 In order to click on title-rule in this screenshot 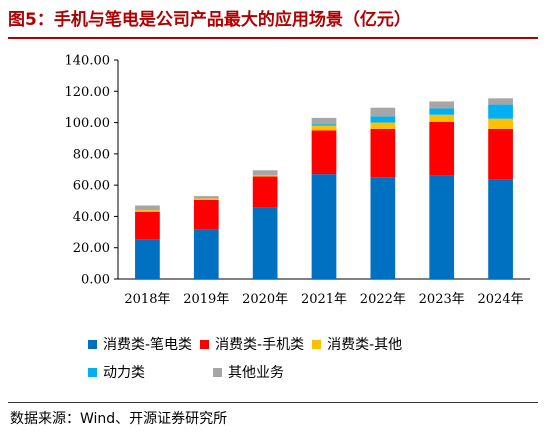, I will do `click(273, 38)`.